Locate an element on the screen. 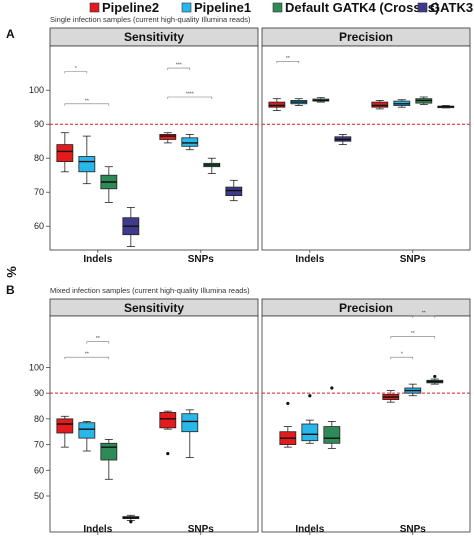 The width and height of the screenshot is (474, 536). legend-item: Pipeline2 is located at coordinates (124, 7).